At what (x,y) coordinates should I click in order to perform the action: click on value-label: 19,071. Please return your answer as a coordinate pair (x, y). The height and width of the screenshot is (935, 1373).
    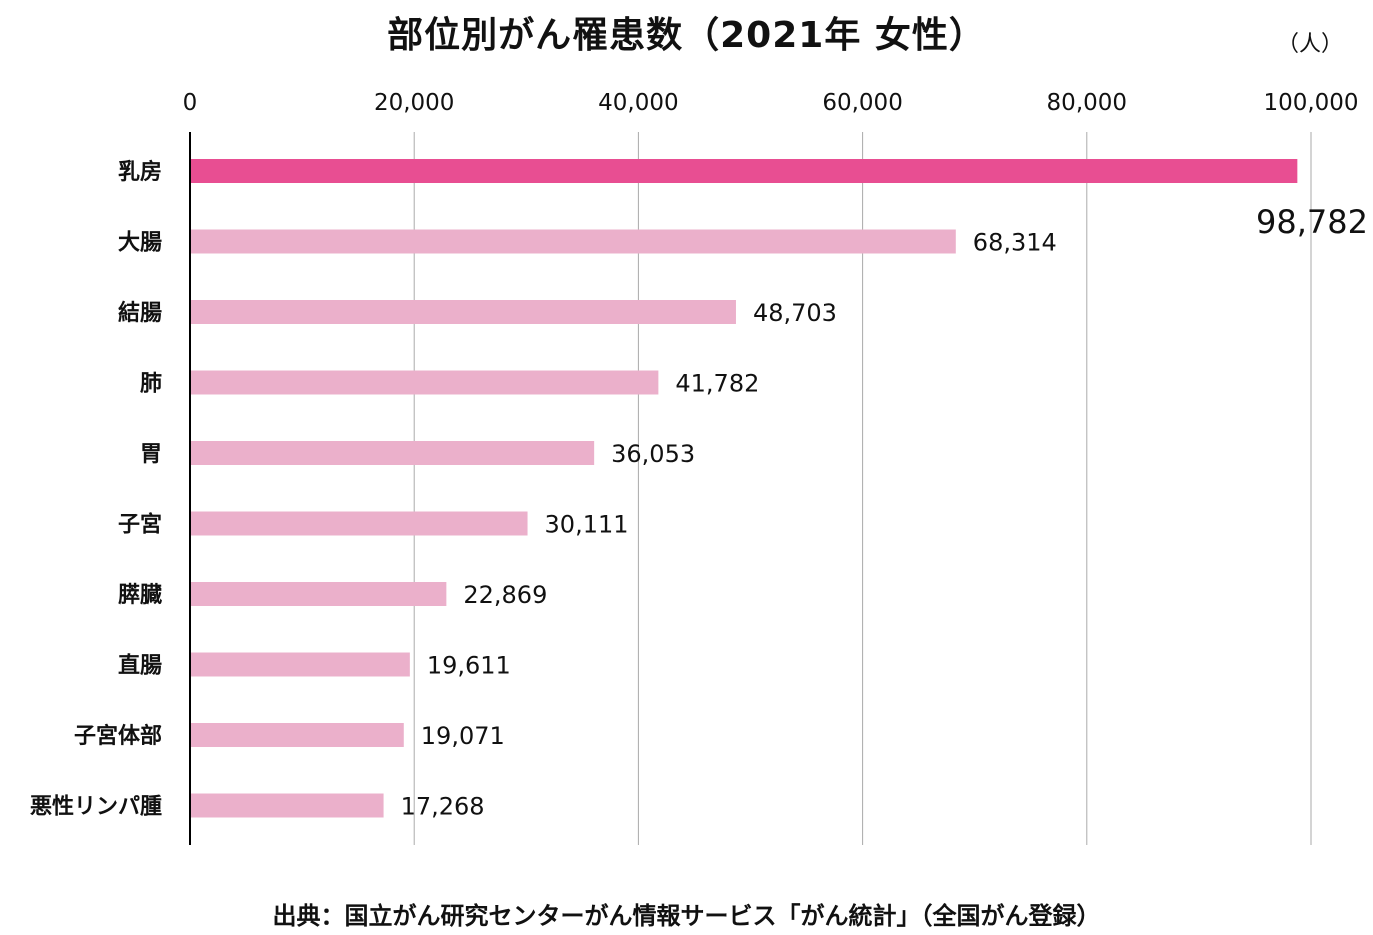
    Looking at the image, I should click on (463, 736).